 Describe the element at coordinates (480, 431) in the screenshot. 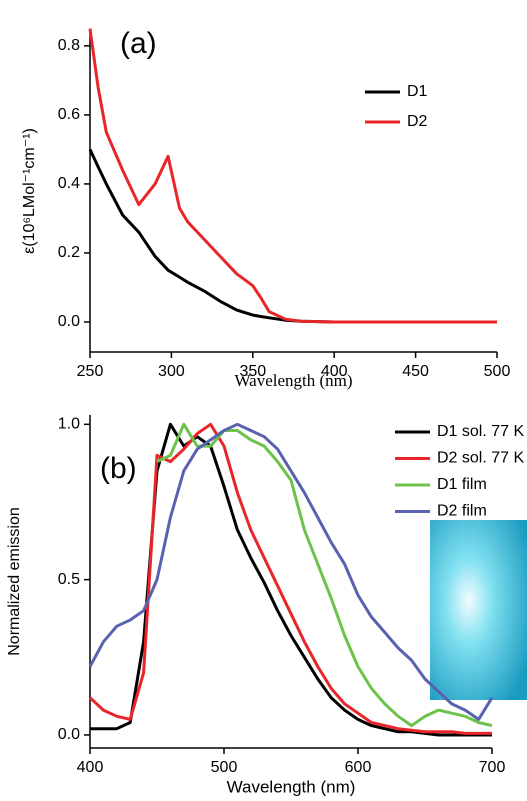

I see `legend-label: D1 sol. 77 K` at that location.